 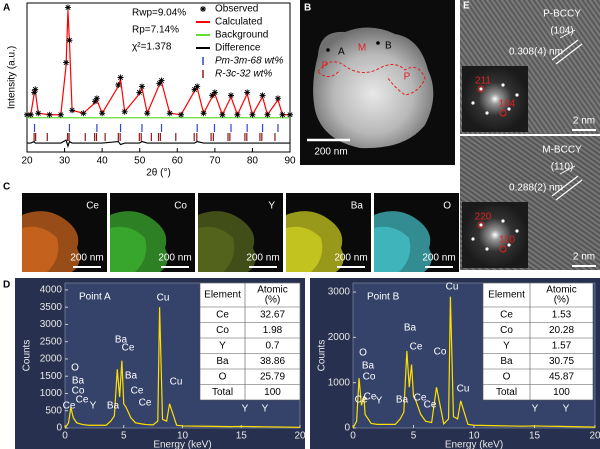 I want to click on phase-label: P-BCCY, so click(x=562, y=14).